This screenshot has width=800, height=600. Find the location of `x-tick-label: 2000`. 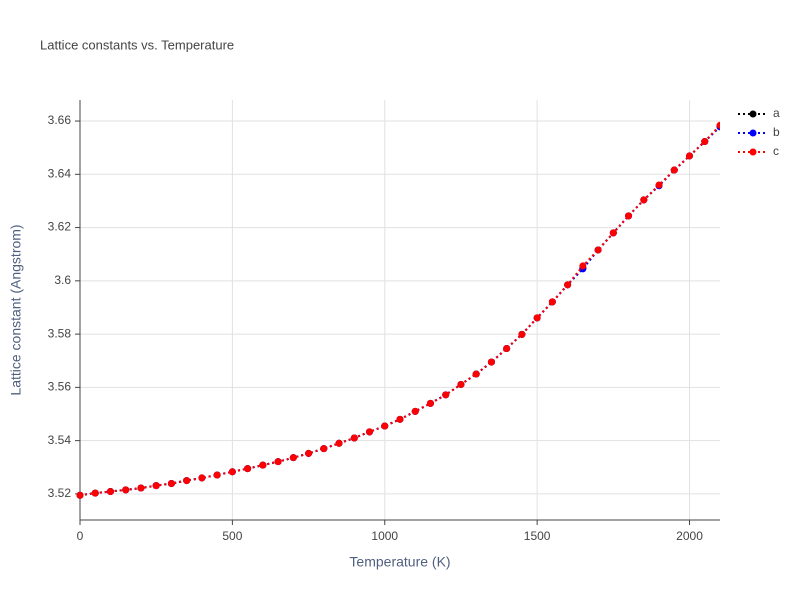

x-tick-label: 2000 is located at coordinates (689, 536).